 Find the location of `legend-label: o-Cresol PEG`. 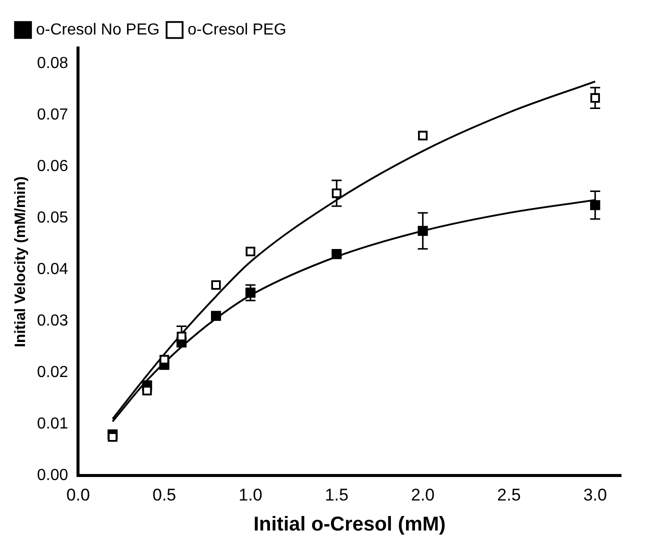

legend-label: o-Cresol PEG is located at coordinates (237, 29).